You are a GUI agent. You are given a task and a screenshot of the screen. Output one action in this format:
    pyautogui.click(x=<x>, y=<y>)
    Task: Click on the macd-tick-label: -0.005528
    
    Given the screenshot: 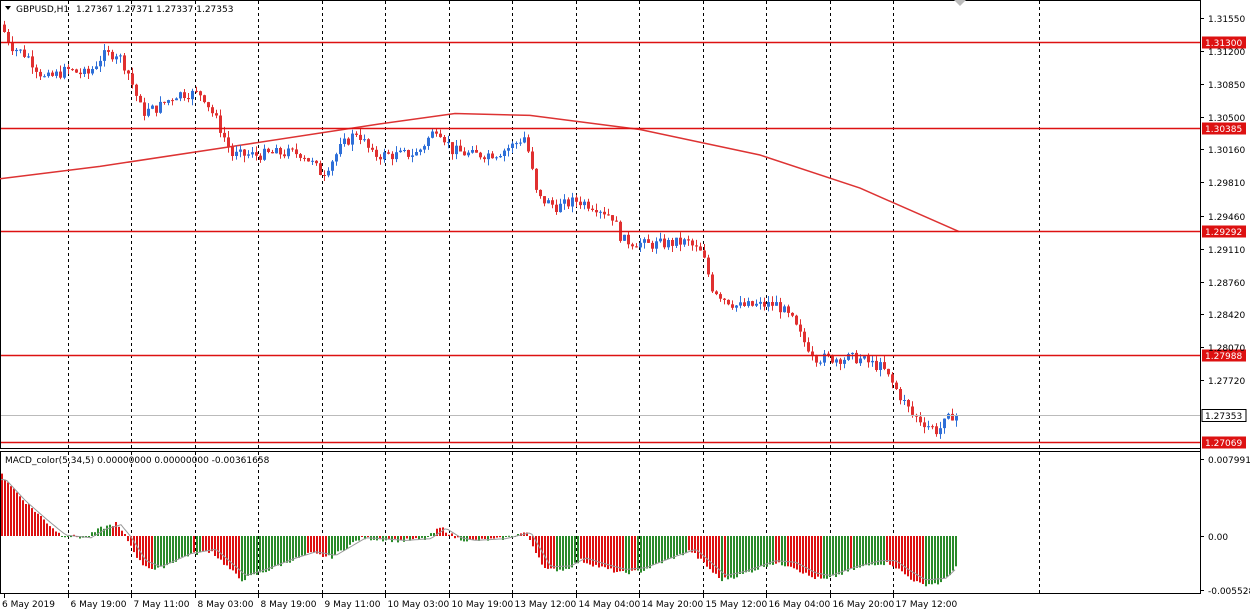 What is the action you would take?
    pyautogui.click(x=1229, y=592)
    